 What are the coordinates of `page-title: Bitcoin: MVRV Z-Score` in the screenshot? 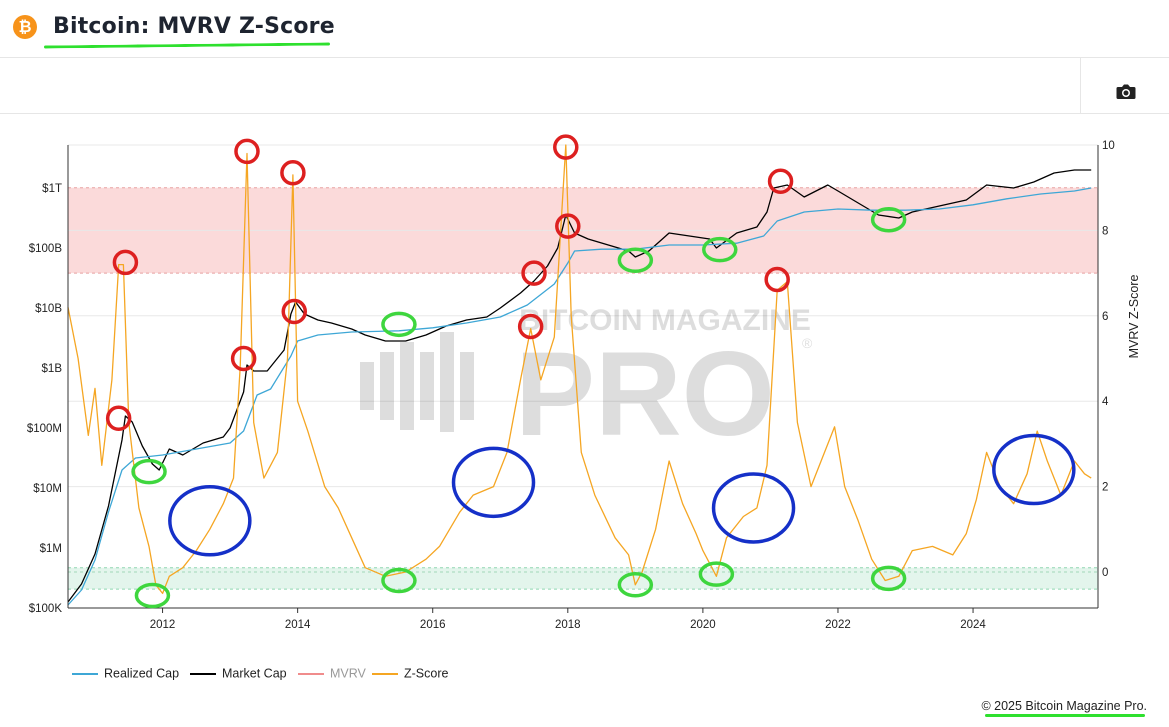 It's located at (194, 26).